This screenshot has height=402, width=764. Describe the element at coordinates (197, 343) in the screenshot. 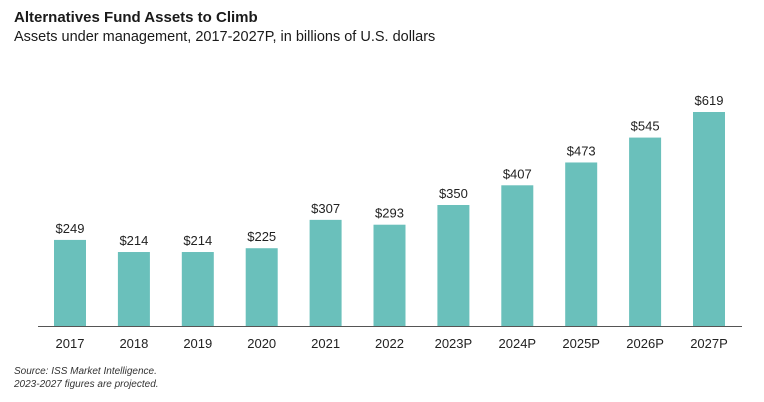

I see `tick-label-2019: 2019` at that location.